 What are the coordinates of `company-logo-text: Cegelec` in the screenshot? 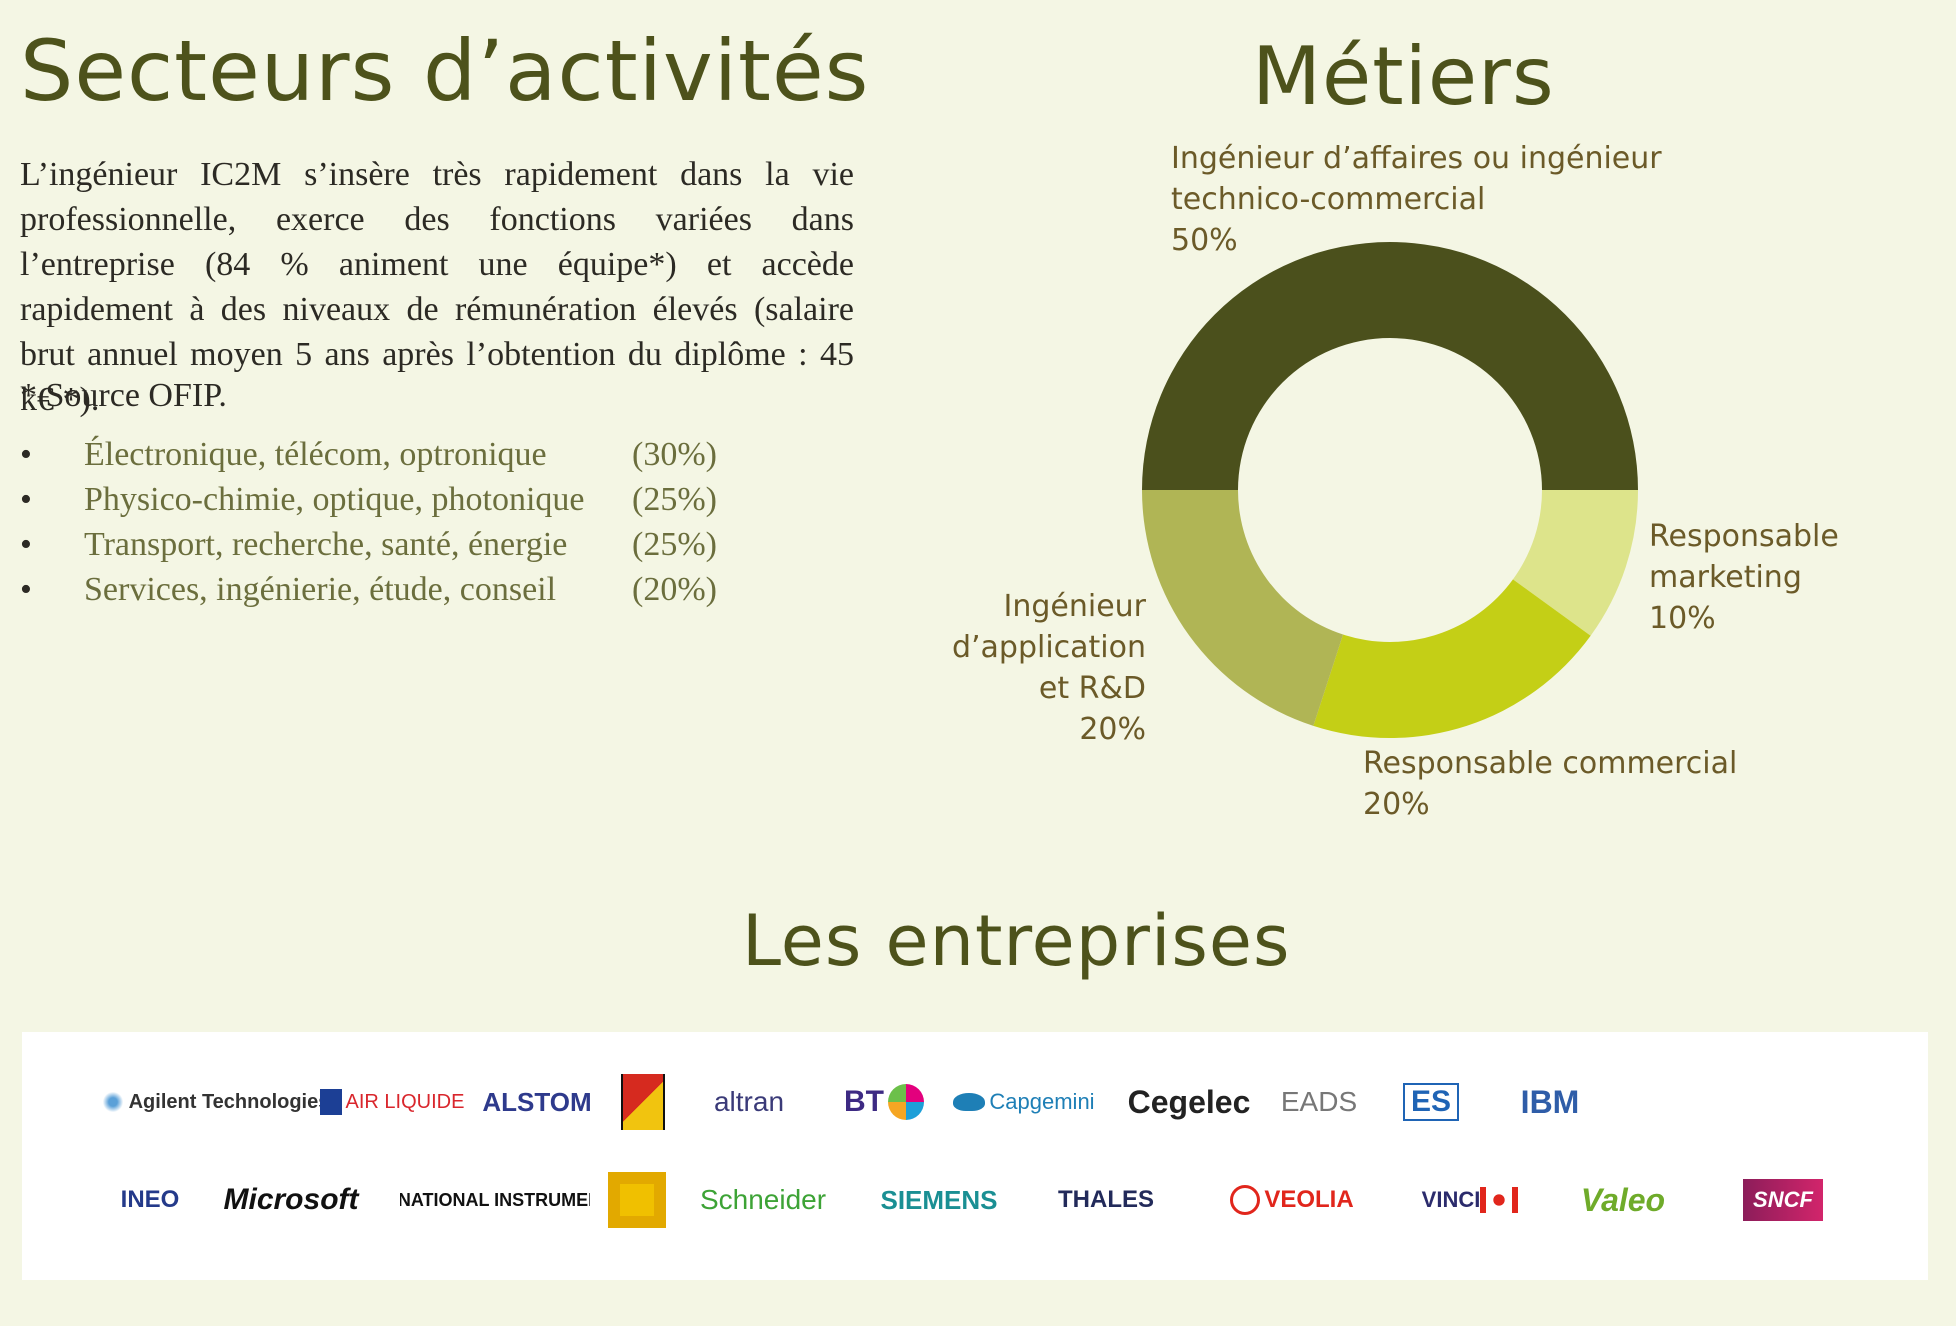 It's located at (1189, 1101).